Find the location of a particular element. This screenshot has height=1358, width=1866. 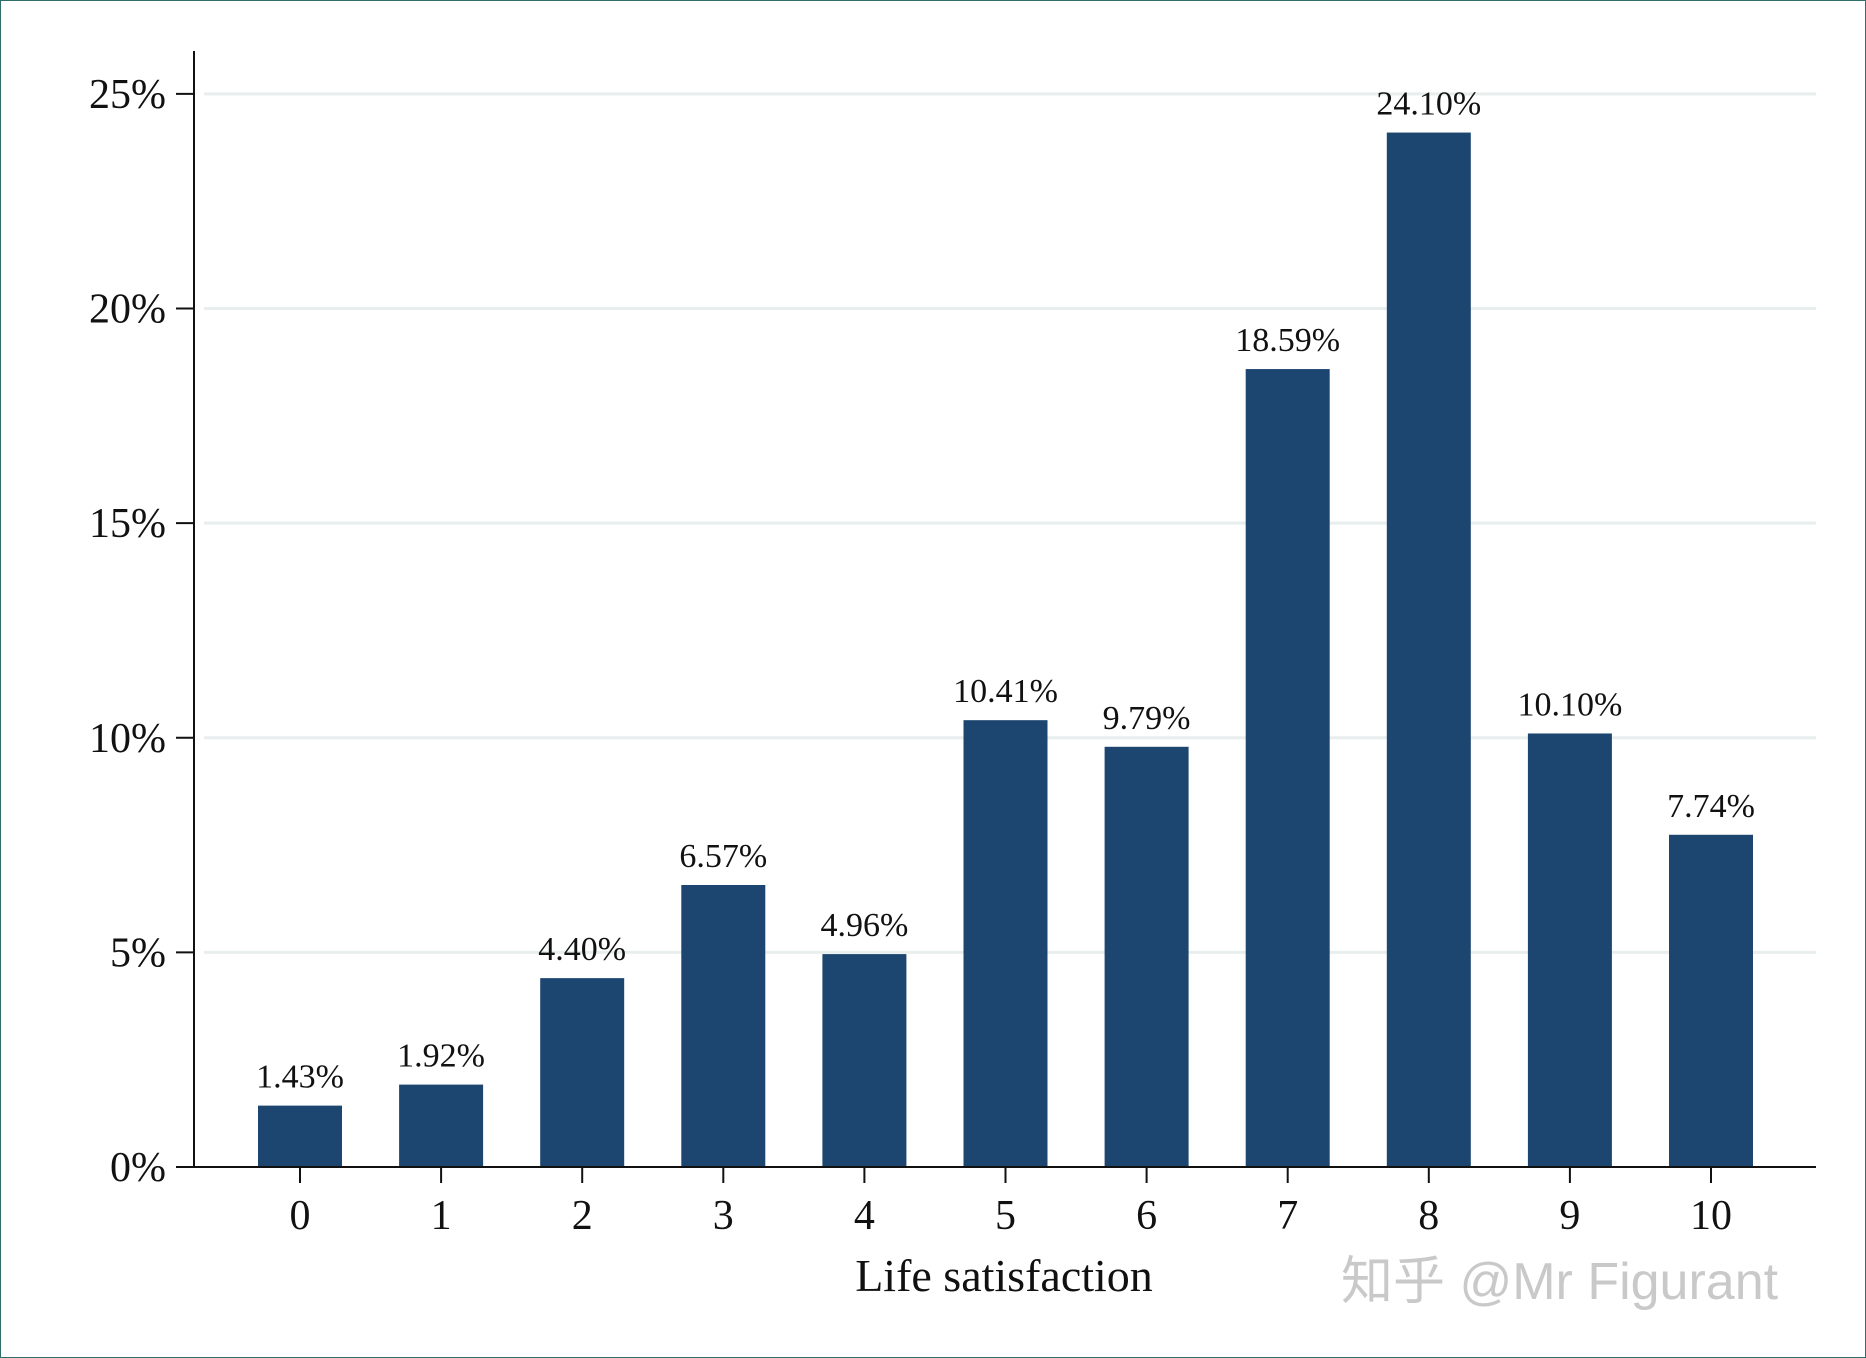

bar-value-label: 4.40% is located at coordinates (582, 949).